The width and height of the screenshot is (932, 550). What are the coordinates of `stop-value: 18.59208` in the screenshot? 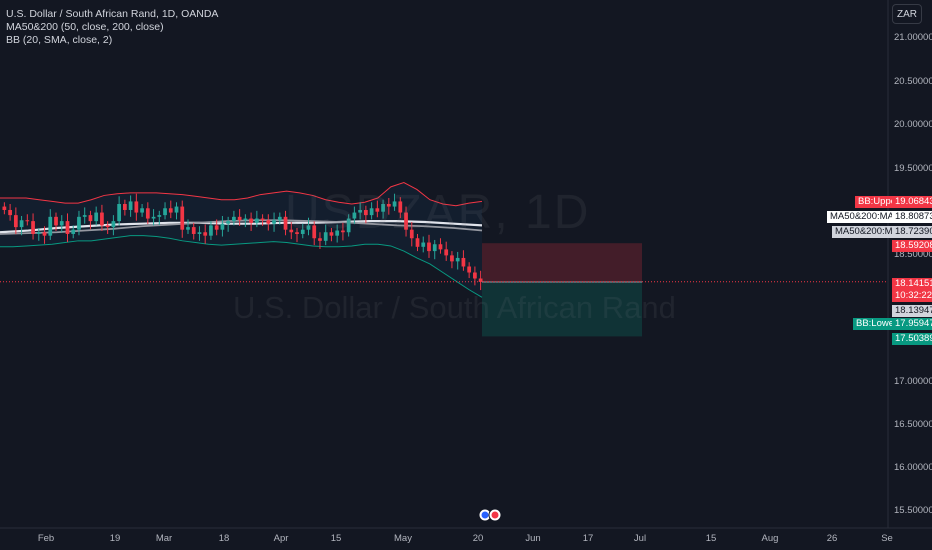 It's located at (912, 246).